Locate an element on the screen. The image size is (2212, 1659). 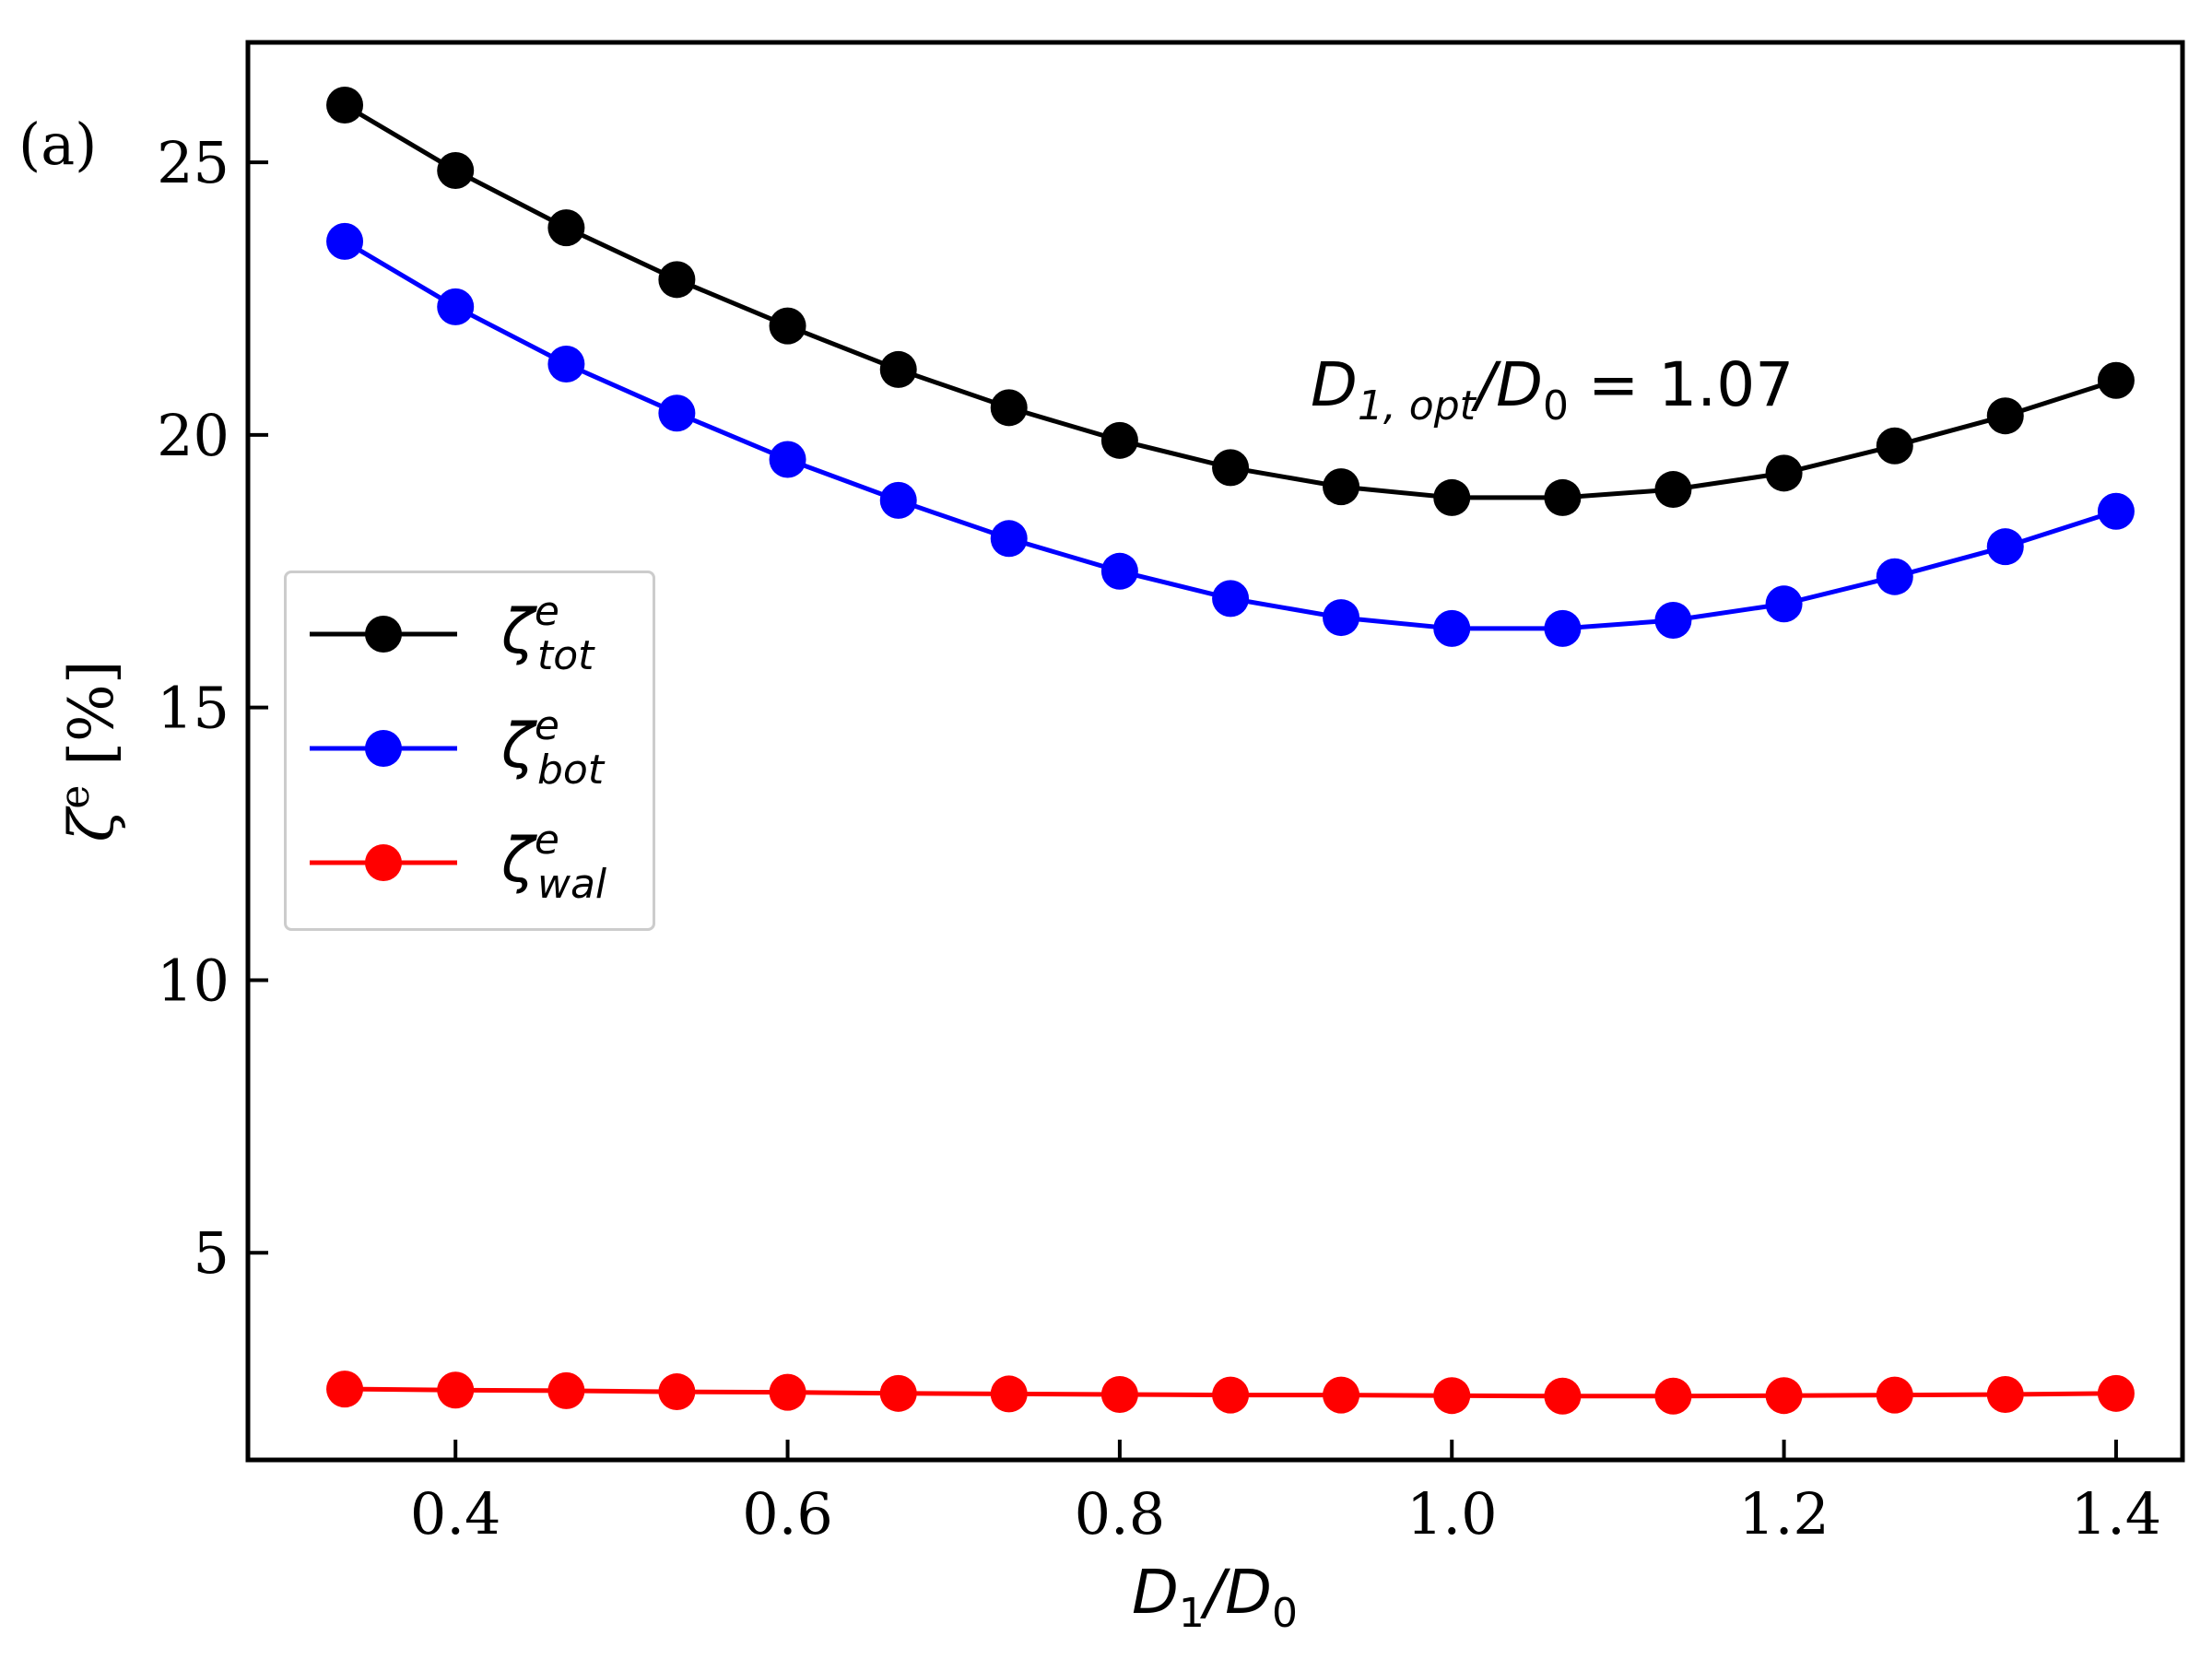
annotation-lhs-sub-num: 1, opt is located at coordinates (1417, 405).